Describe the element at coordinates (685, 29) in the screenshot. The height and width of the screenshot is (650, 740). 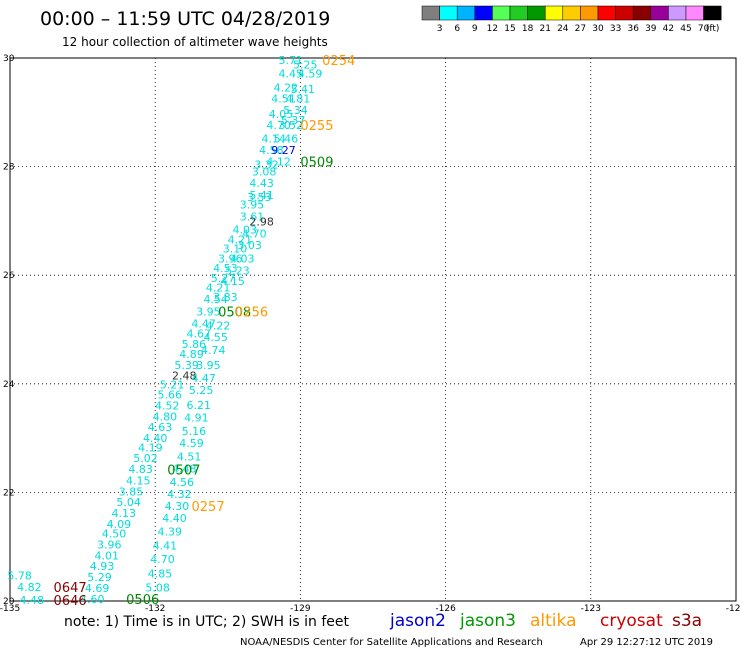
I see `colorbar-label: 45` at that location.